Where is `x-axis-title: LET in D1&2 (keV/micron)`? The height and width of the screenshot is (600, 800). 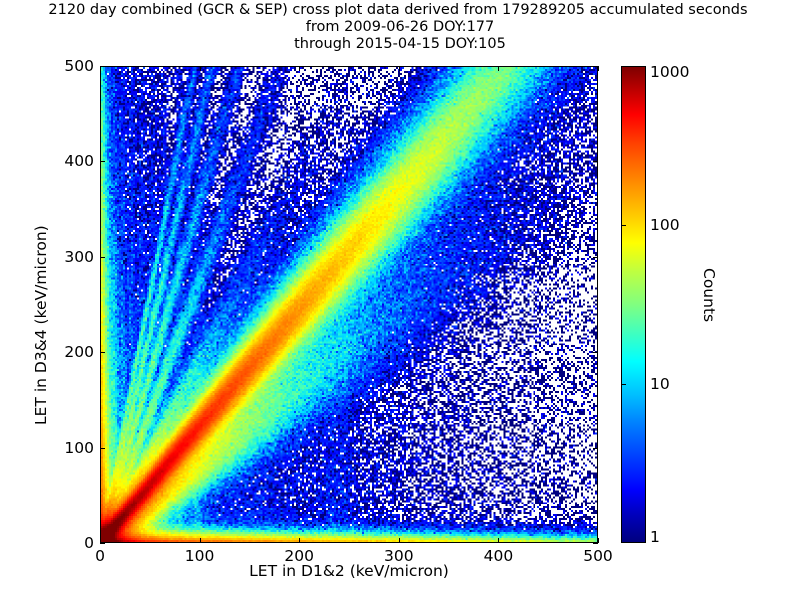
x-axis-title: LET in D1&2 (keV/micron) is located at coordinates (349, 571).